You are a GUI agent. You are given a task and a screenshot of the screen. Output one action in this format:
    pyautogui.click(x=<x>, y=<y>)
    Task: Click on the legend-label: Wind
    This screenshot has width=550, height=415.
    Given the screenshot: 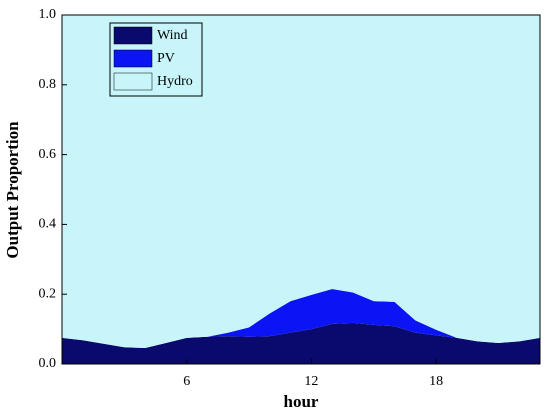 What is the action you would take?
    pyautogui.click(x=172, y=35)
    